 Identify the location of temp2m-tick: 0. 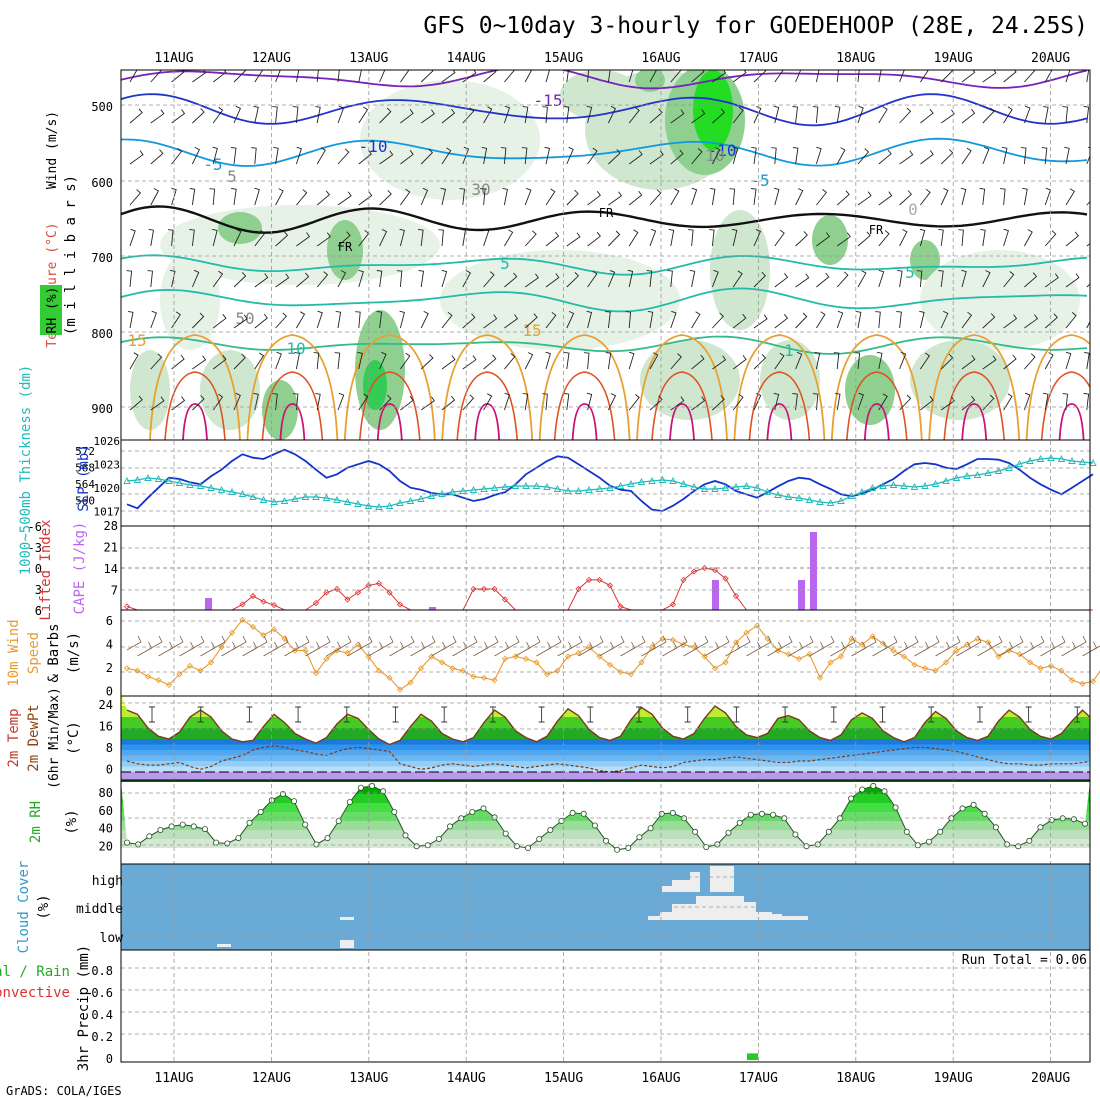
(109, 770).